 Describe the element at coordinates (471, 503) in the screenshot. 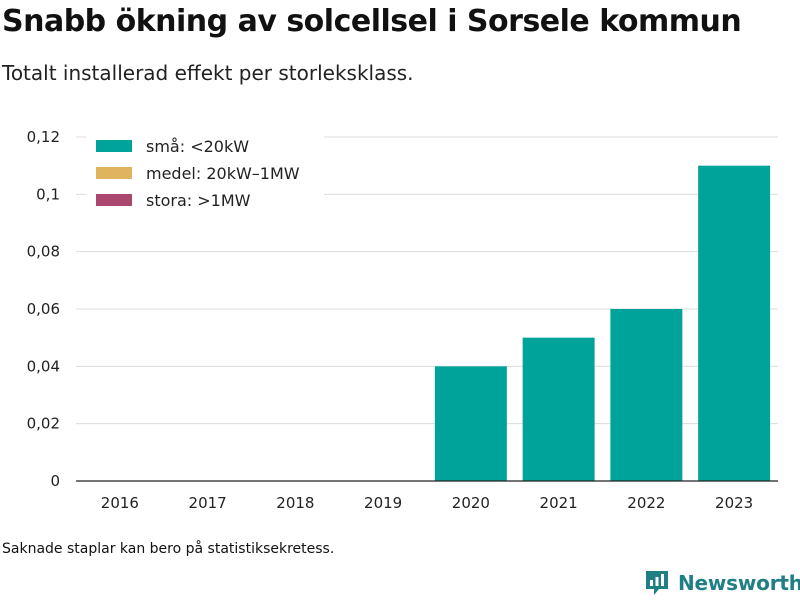

I see `x-tick-label: 2020` at that location.